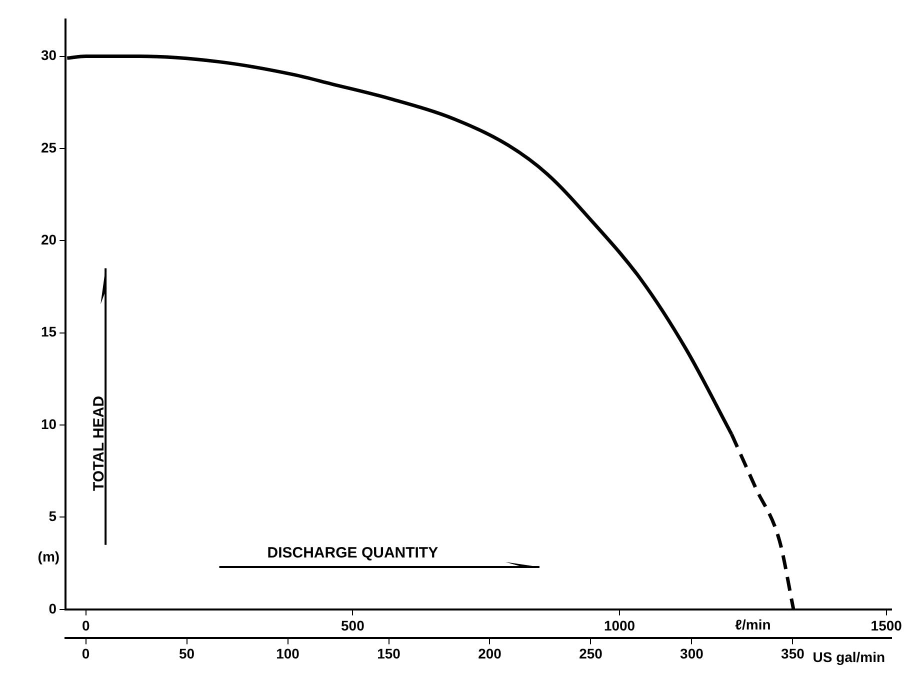 The height and width of the screenshot is (677, 913). Describe the element at coordinates (86, 626) in the screenshot. I see `x-tick-label: 0` at that location.